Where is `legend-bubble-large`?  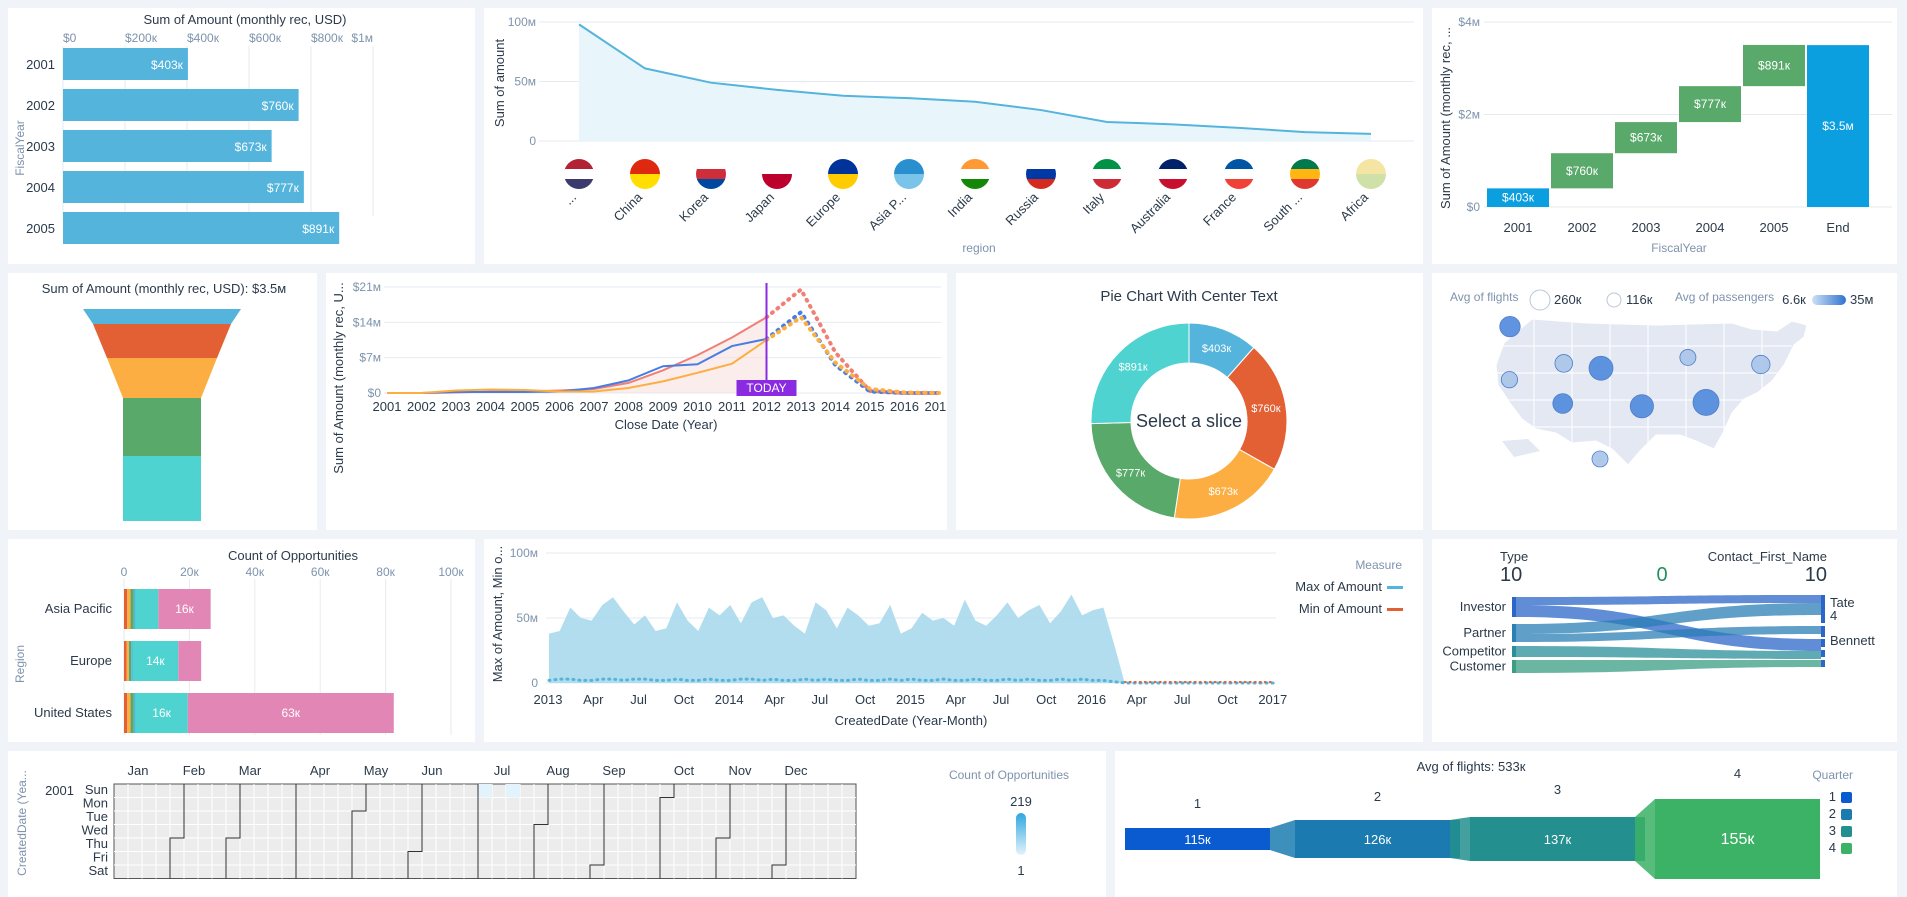 legend-bubble-large is located at coordinates (1540, 300).